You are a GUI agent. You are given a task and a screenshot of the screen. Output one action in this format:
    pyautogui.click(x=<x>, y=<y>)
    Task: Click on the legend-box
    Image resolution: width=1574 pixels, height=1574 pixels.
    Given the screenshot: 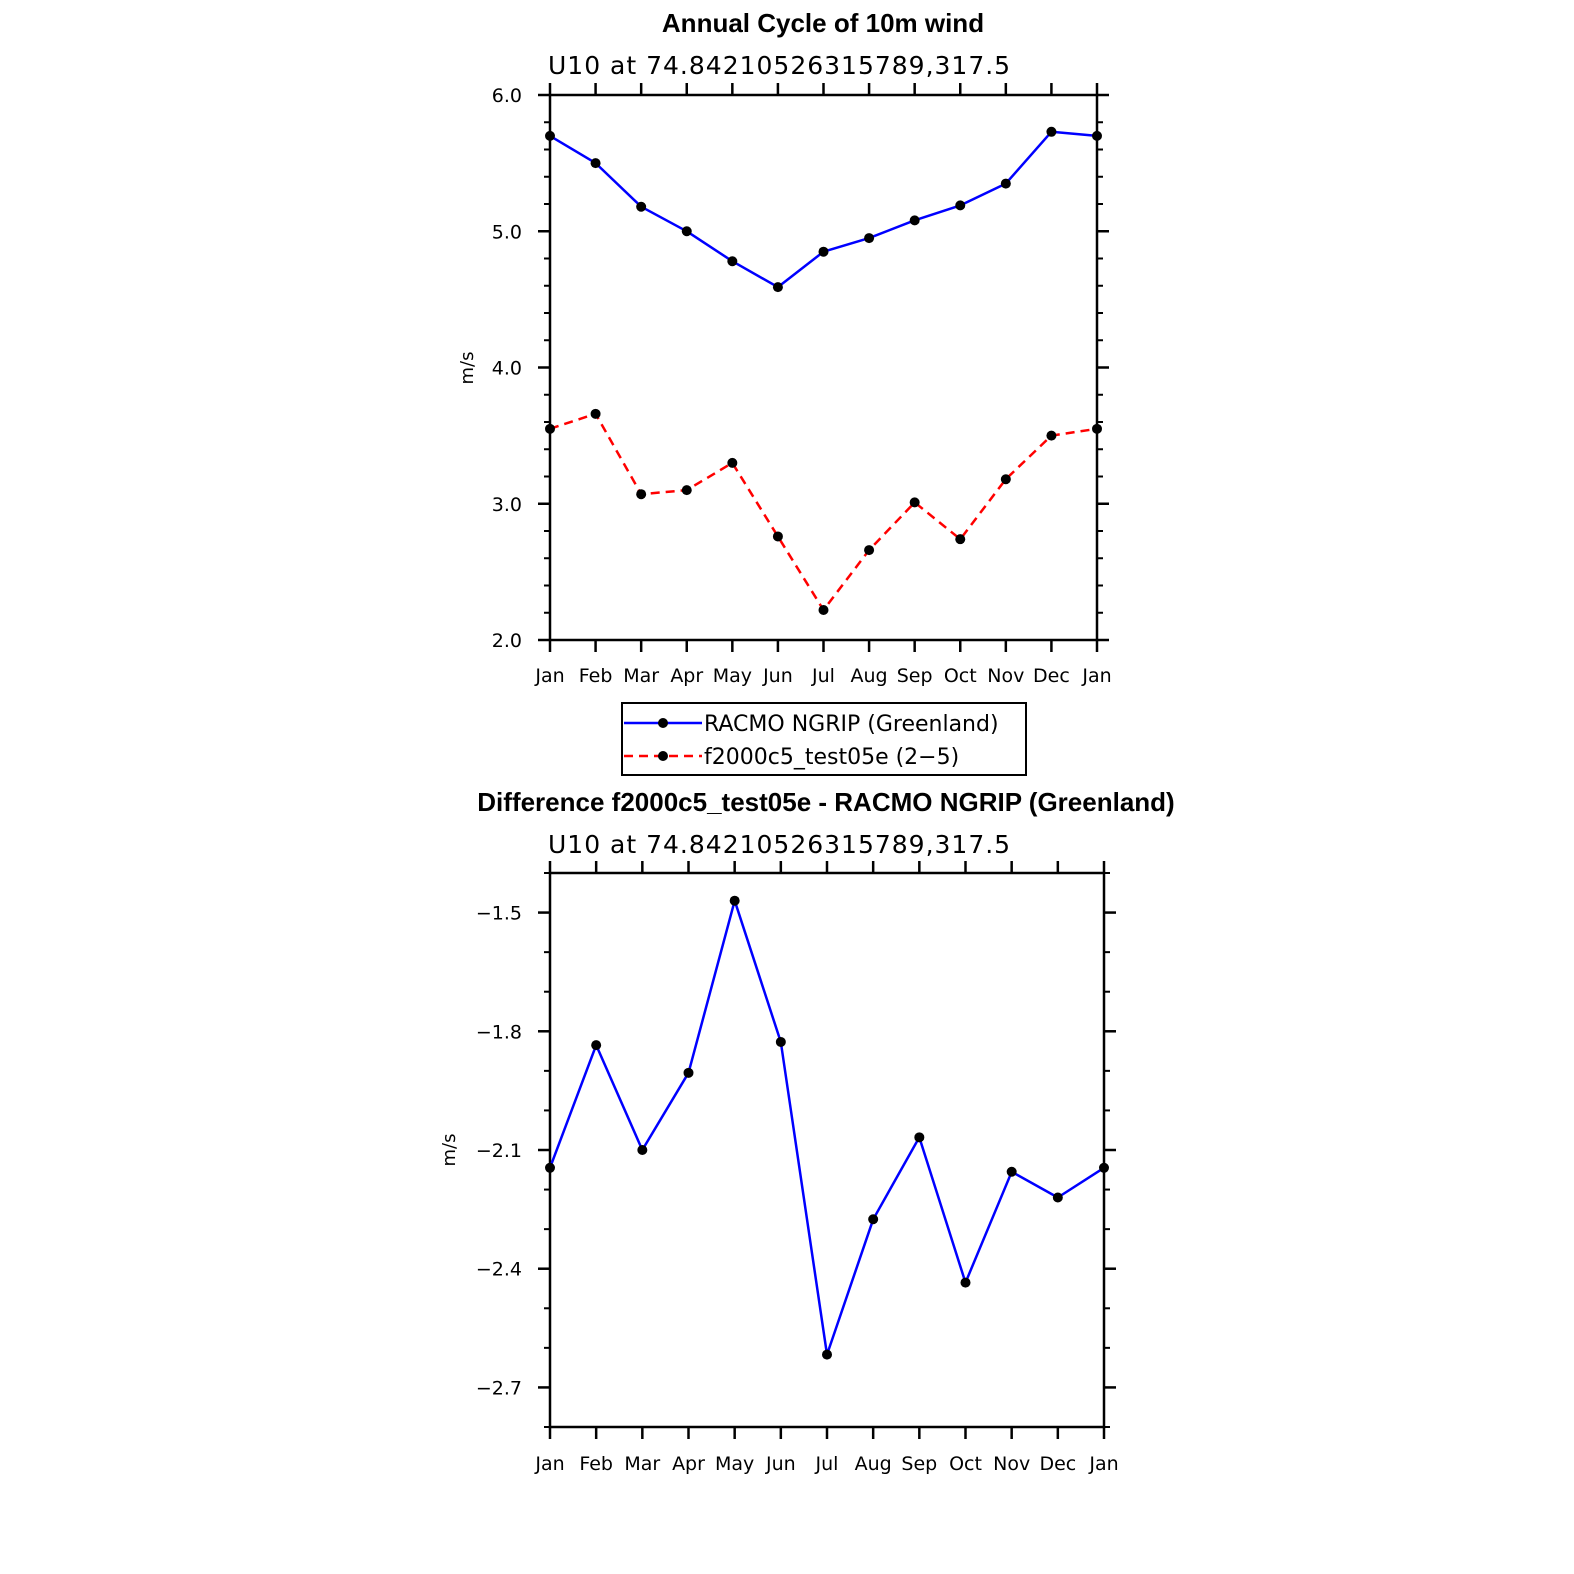 What is the action you would take?
    pyautogui.click(x=824, y=739)
    